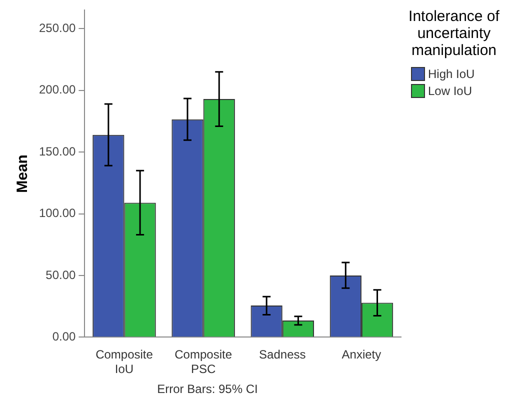  Describe the element at coordinates (203, 362) in the screenshot. I see `x-tick-label: Composite PSC` at that location.